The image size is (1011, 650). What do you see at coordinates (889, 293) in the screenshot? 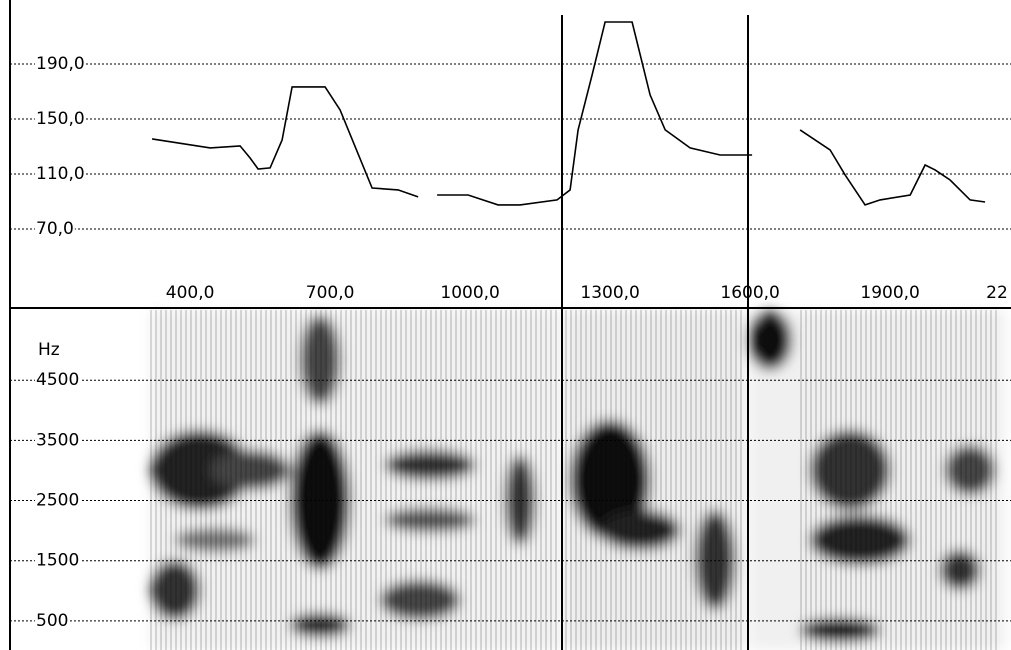
I see `x-tick-label: 1900,0` at bounding box center [889, 293].